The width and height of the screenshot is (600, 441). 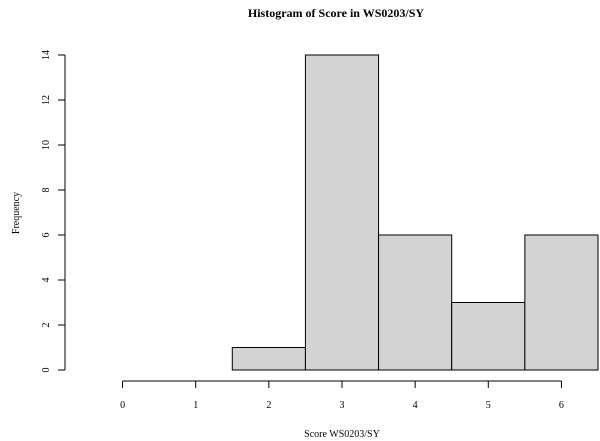 I want to click on y-tick-label-2: 4, so click(x=46, y=280).